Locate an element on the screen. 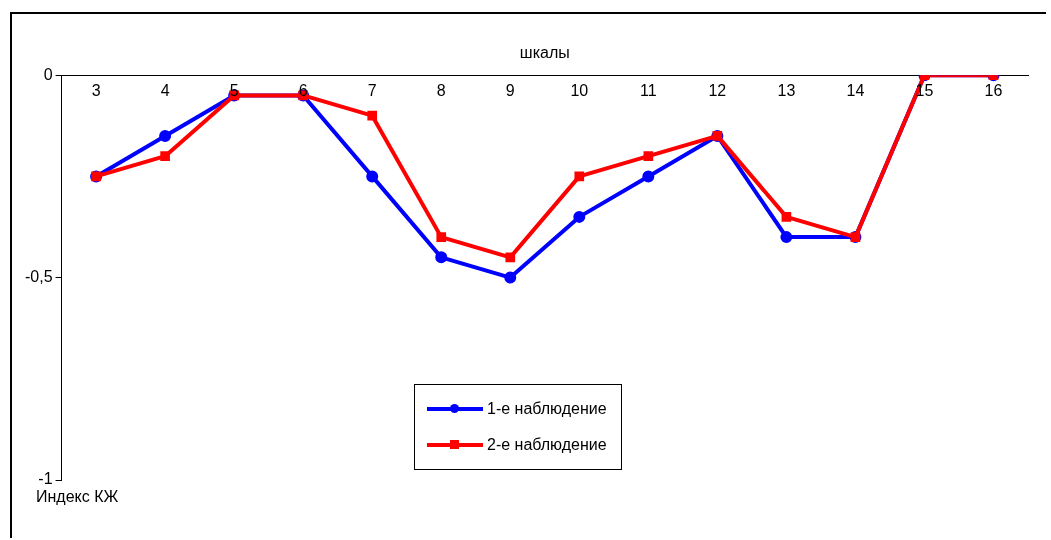 This screenshot has height=540, width=1051. x-tick-label: 8 is located at coordinates (441, 90).